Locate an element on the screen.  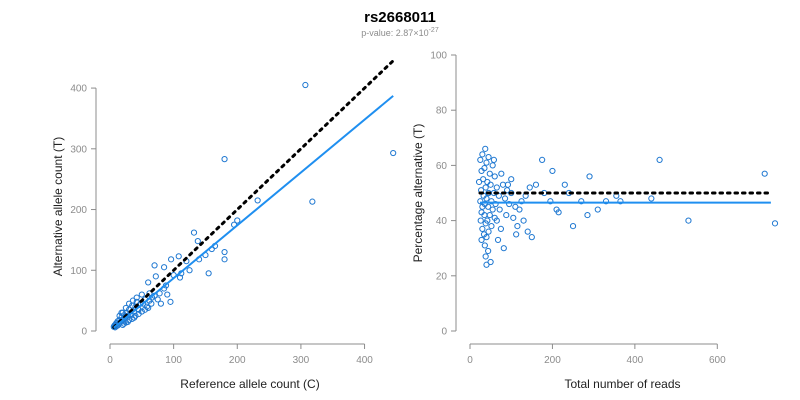
left-y-tick-label: 400 is located at coordinates (78, 89).